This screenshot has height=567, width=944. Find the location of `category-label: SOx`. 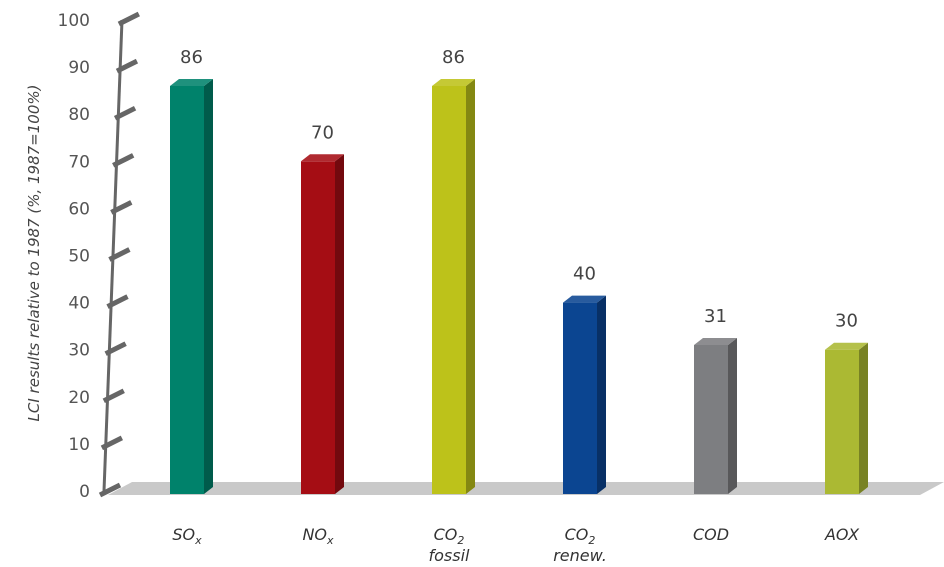

category-label: SOx is located at coordinates (187, 536).